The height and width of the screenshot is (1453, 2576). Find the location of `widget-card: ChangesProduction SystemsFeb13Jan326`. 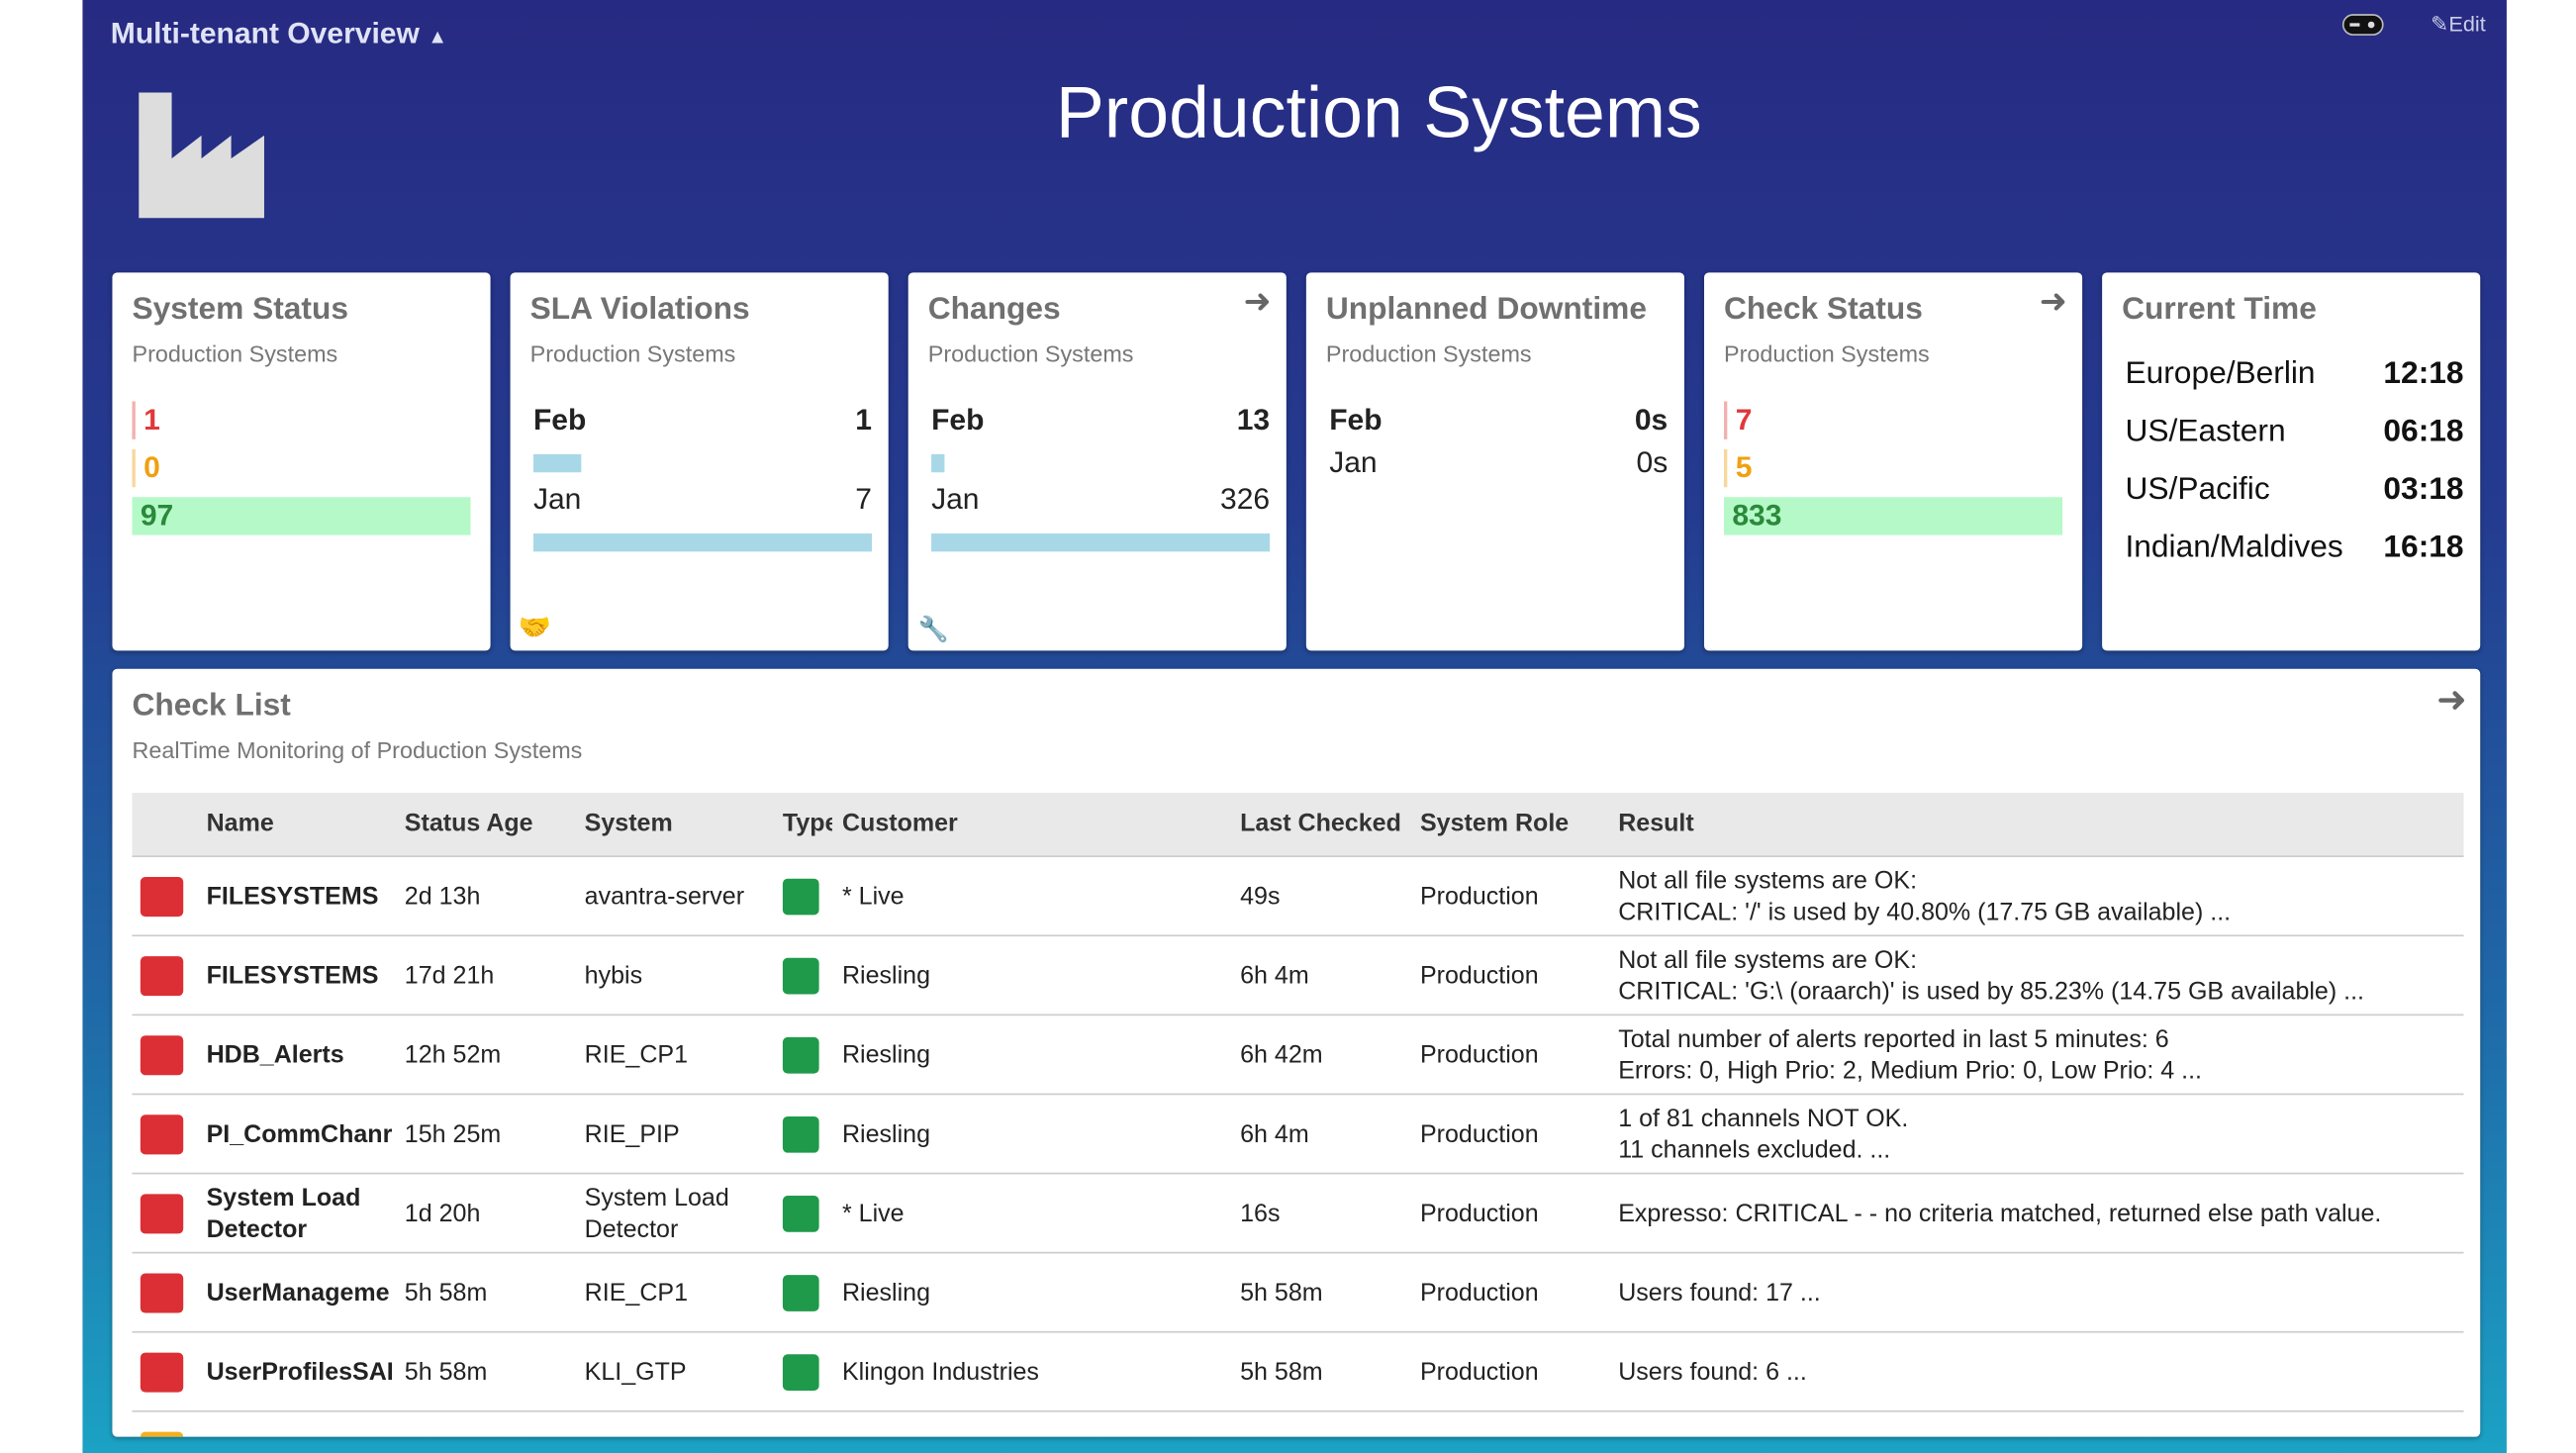

widget-card: ChangesProduction SystemsFeb13Jan326 is located at coordinates (1097, 461).